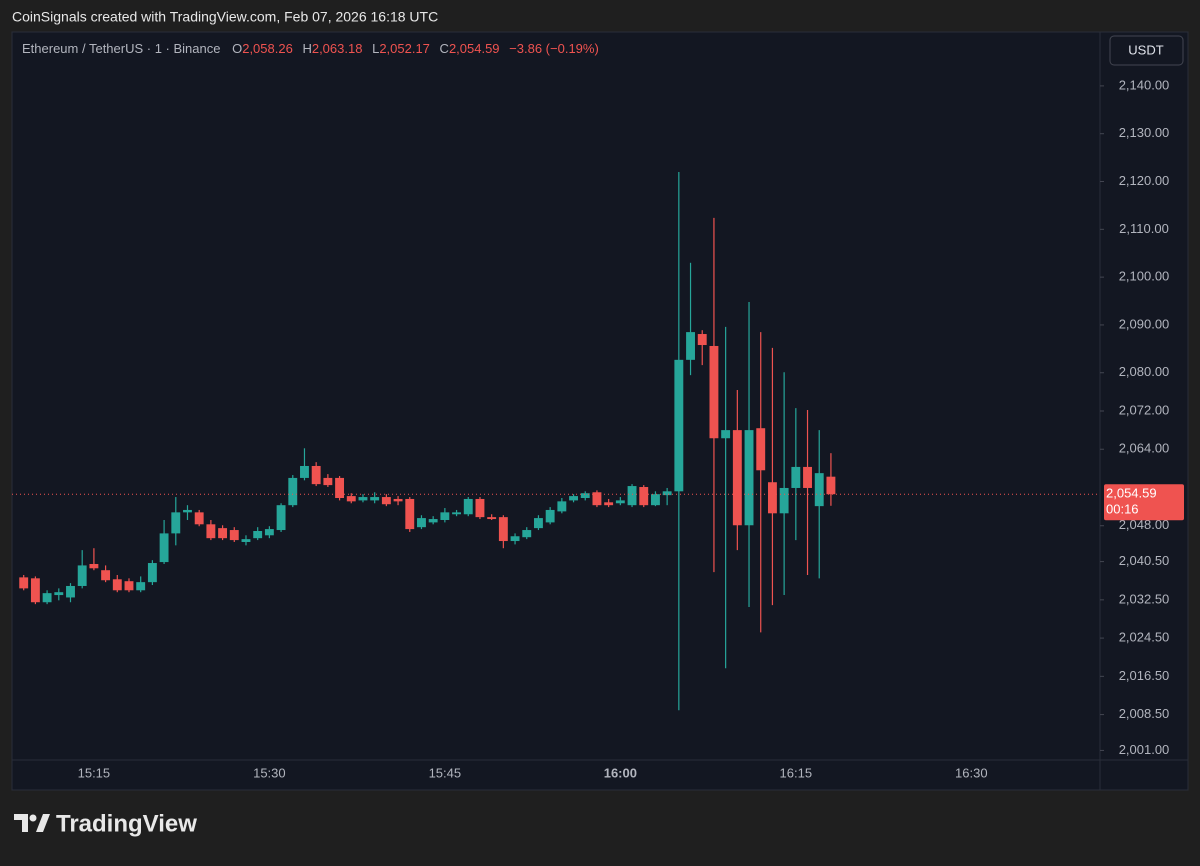 Image resolution: width=1200 pixels, height=866 pixels. I want to click on y-tick-label: 2,080.00, so click(1144, 371).